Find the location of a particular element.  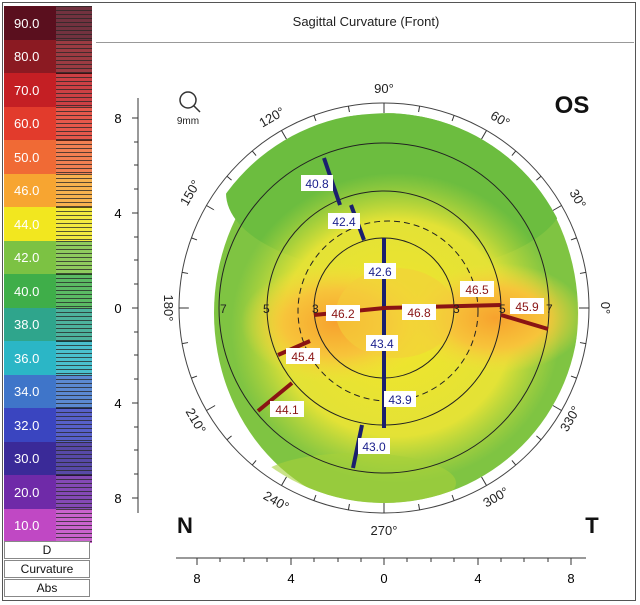

scale-step: 20.0 is located at coordinates (48, 492).